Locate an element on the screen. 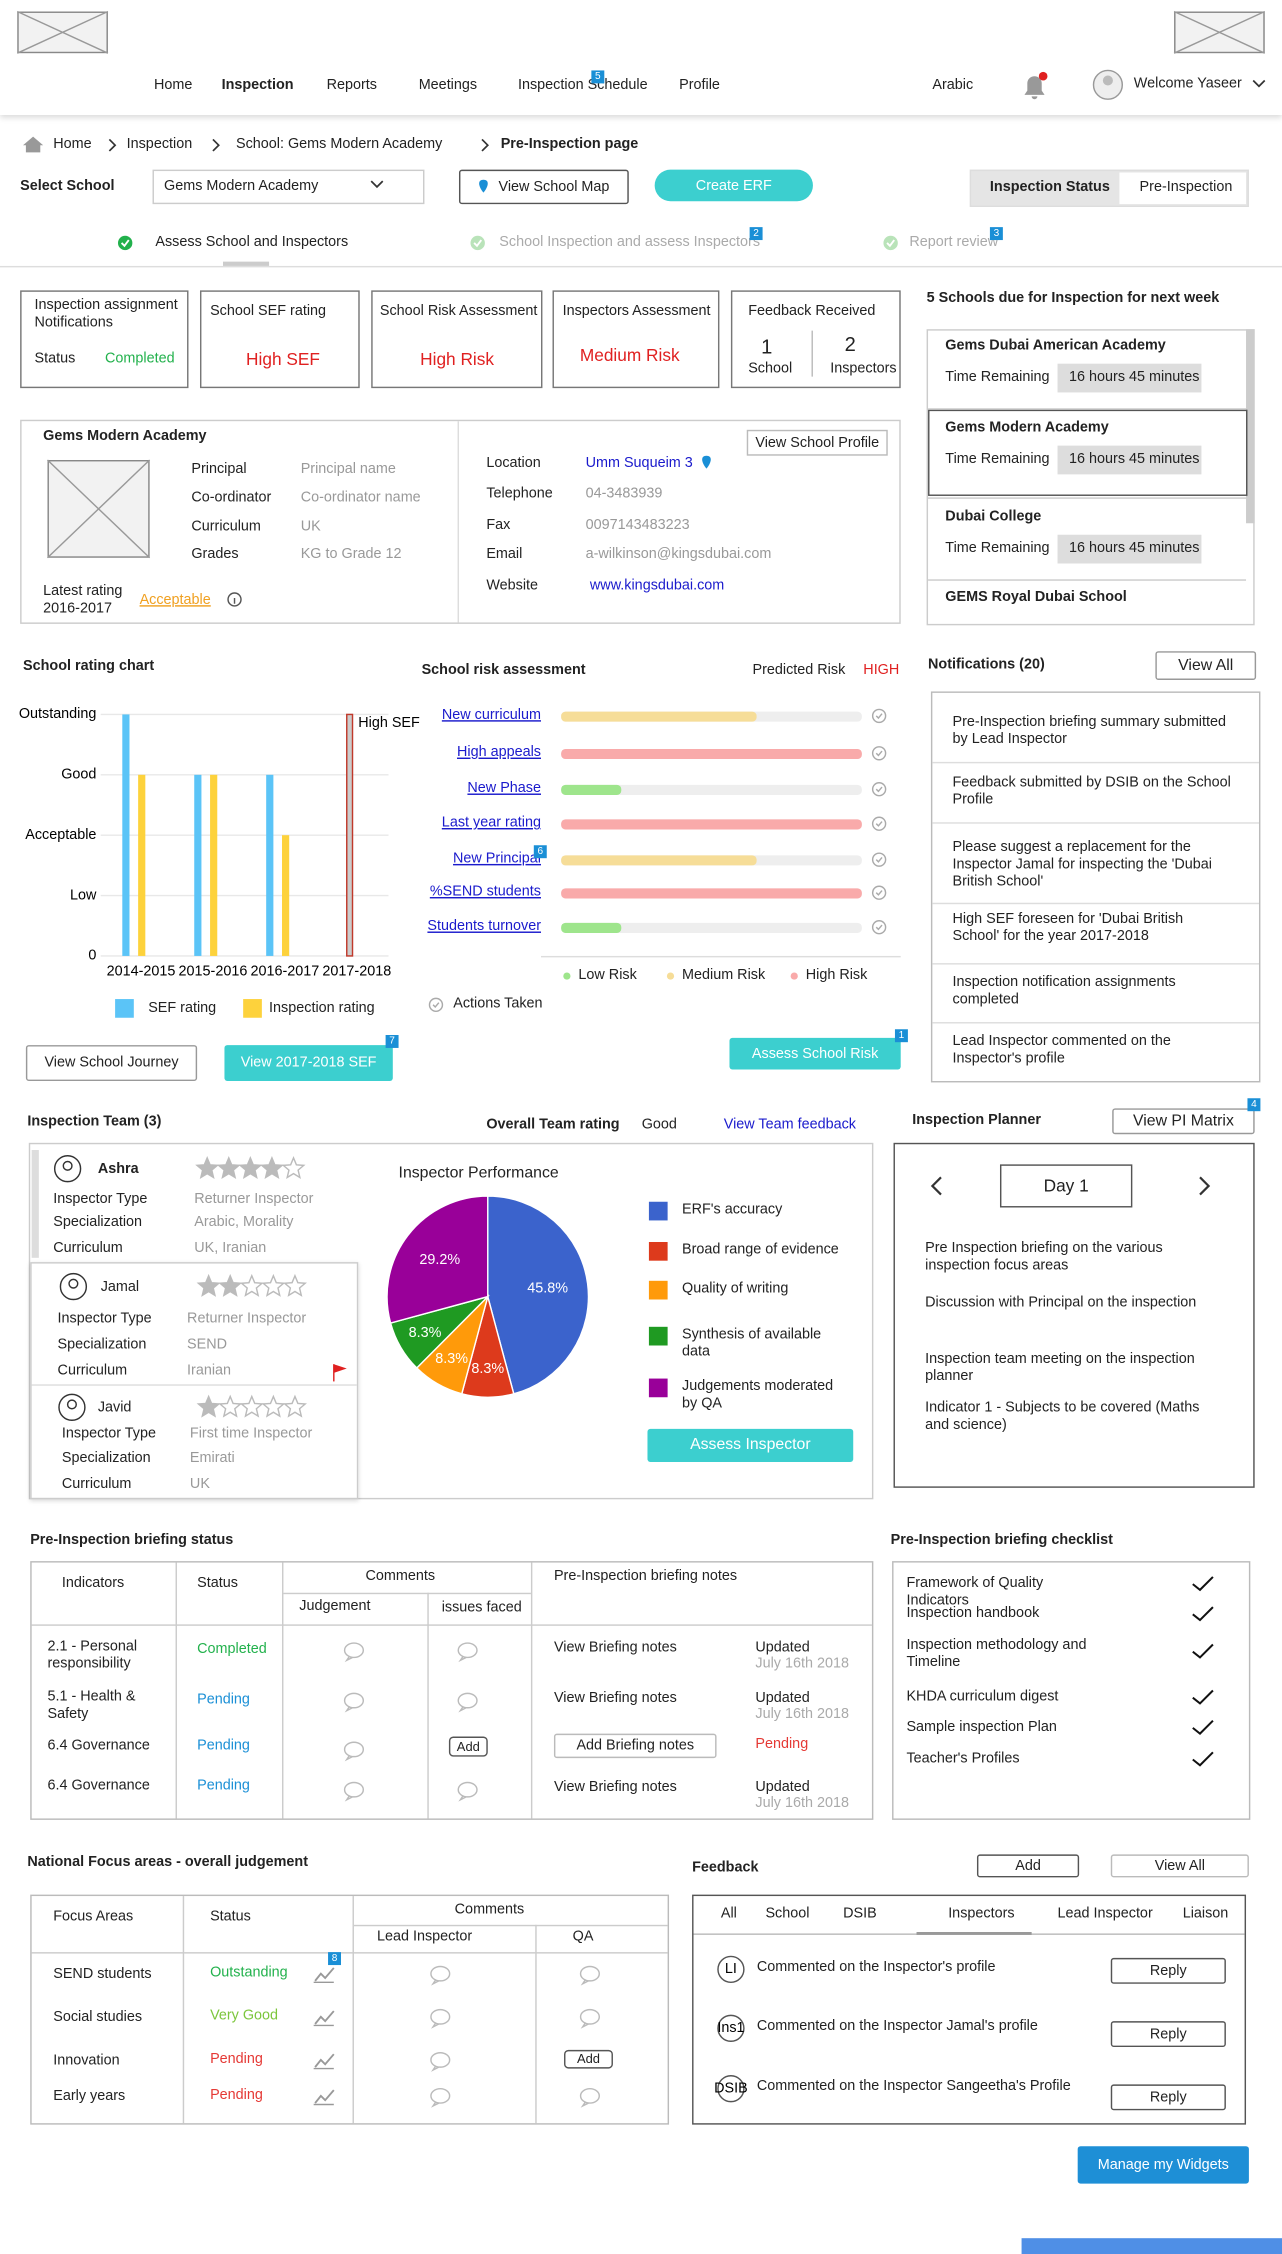 The image size is (1282, 2254). button: Create ERF is located at coordinates (733, 185).